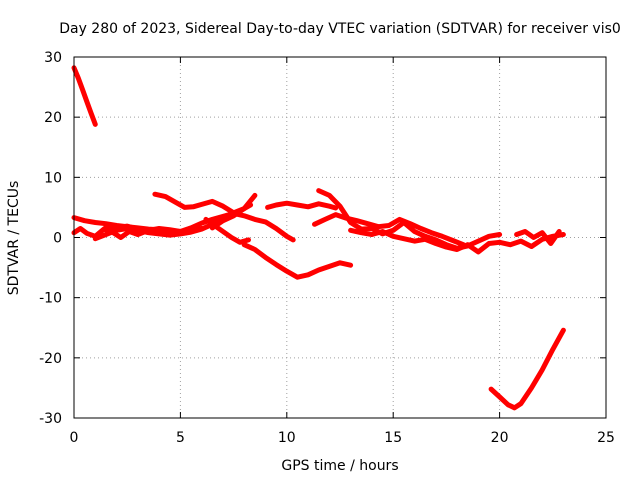 The width and height of the screenshot is (640, 480). What do you see at coordinates (50, 299) in the screenshot?
I see `y-tick-label: -10` at bounding box center [50, 299].